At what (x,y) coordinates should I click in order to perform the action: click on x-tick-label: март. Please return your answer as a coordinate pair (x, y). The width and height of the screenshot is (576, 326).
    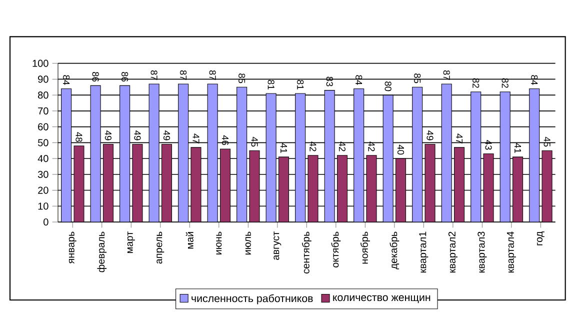
    Looking at the image, I should click on (131, 242).